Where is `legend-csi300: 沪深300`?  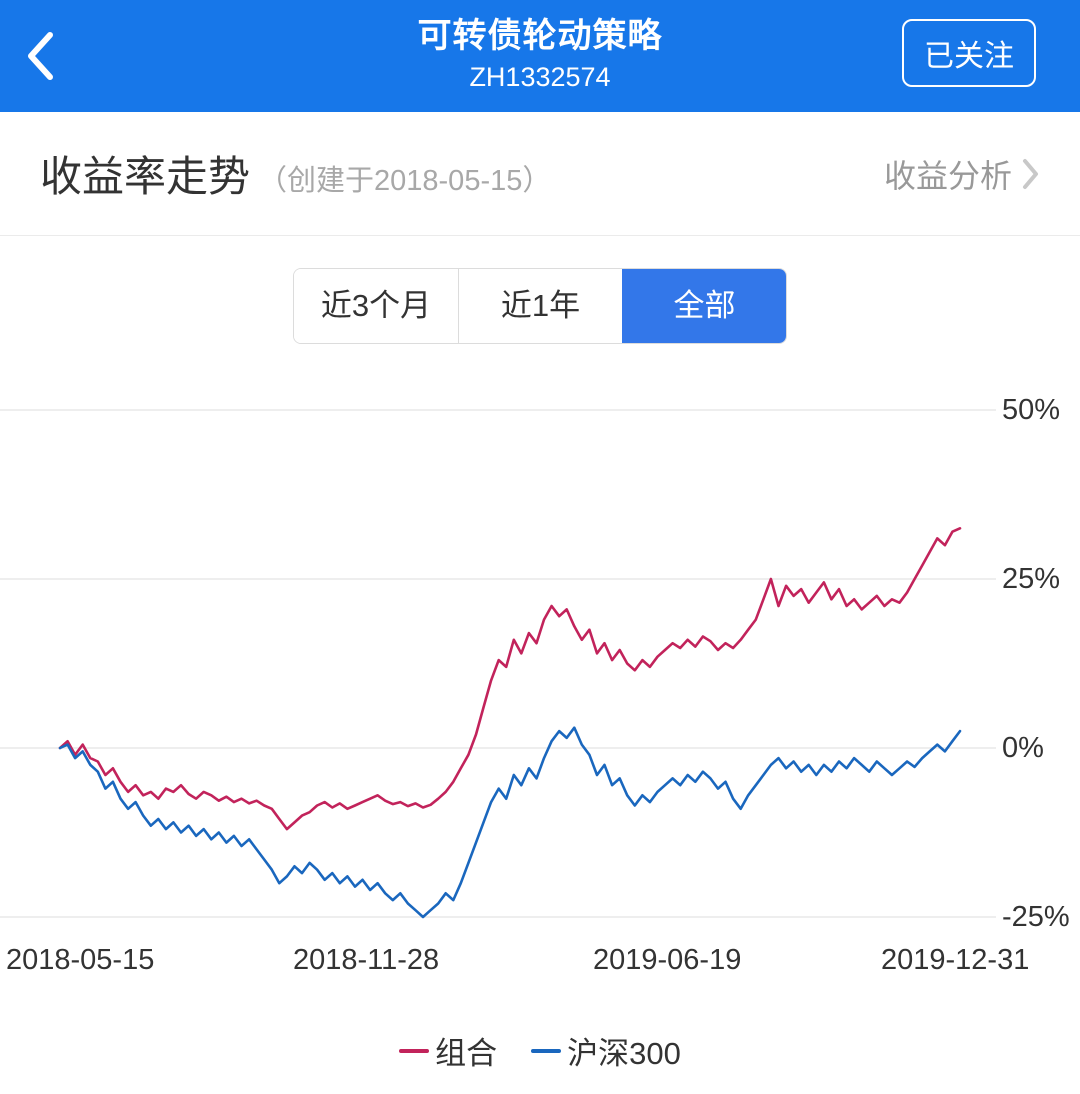
legend-csi300: 沪深300 is located at coordinates (606, 1050).